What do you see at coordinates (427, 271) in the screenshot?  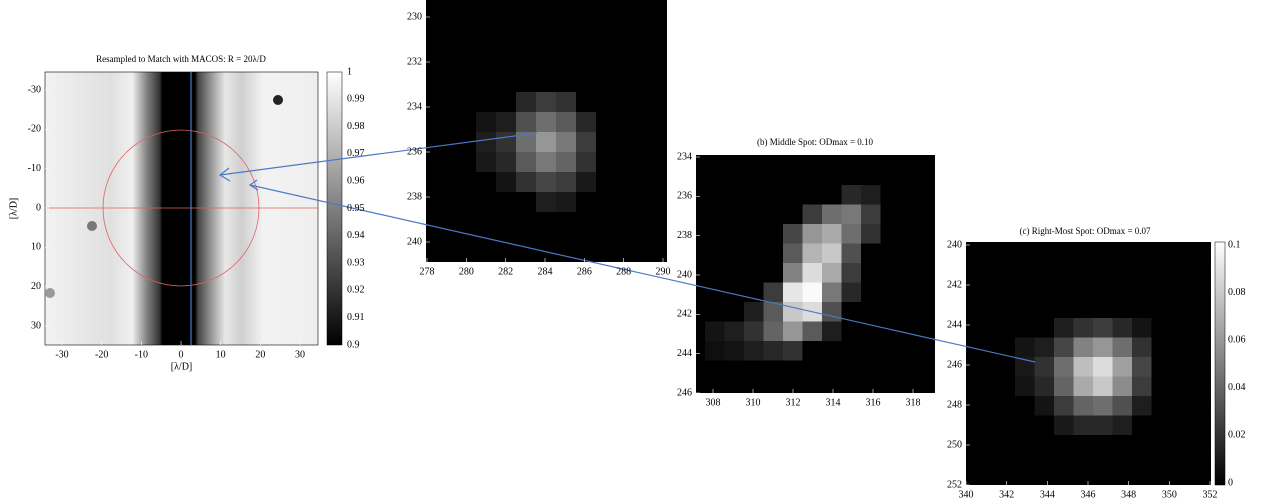 I see `x-tick-label: 278` at bounding box center [427, 271].